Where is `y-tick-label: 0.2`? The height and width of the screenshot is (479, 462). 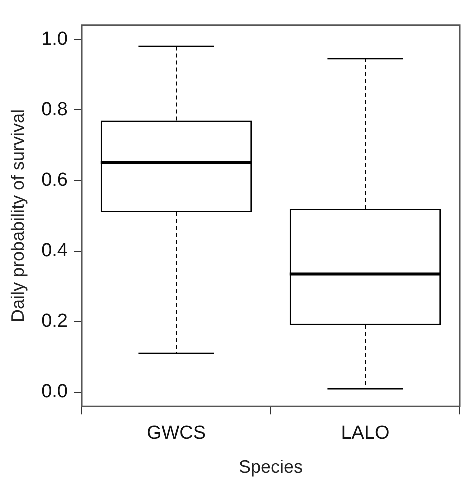
y-tick-label: 0.2 is located at coordinates (55, 321).